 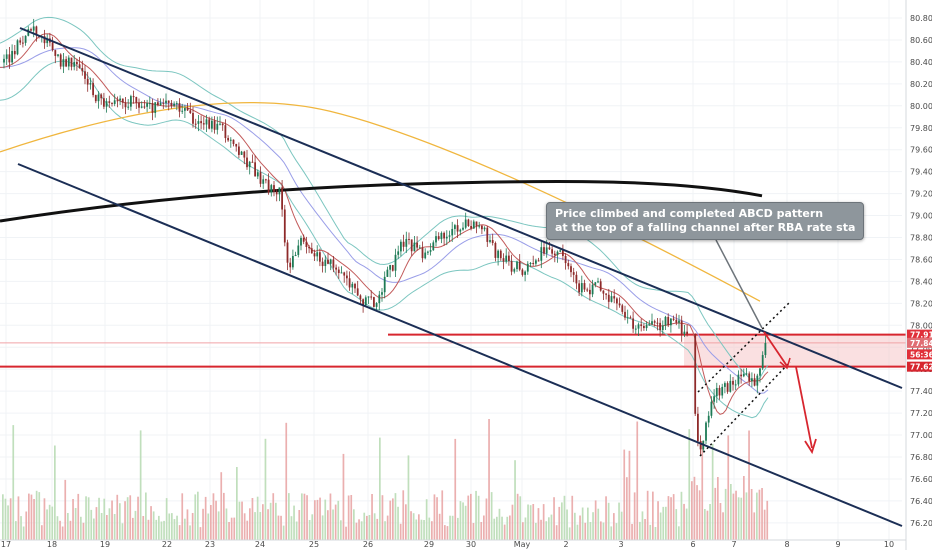 What do you see at coordinates (786, 544) in the screenshot?
I see `x-tick-label: 8` at bounding box center [786, 544].